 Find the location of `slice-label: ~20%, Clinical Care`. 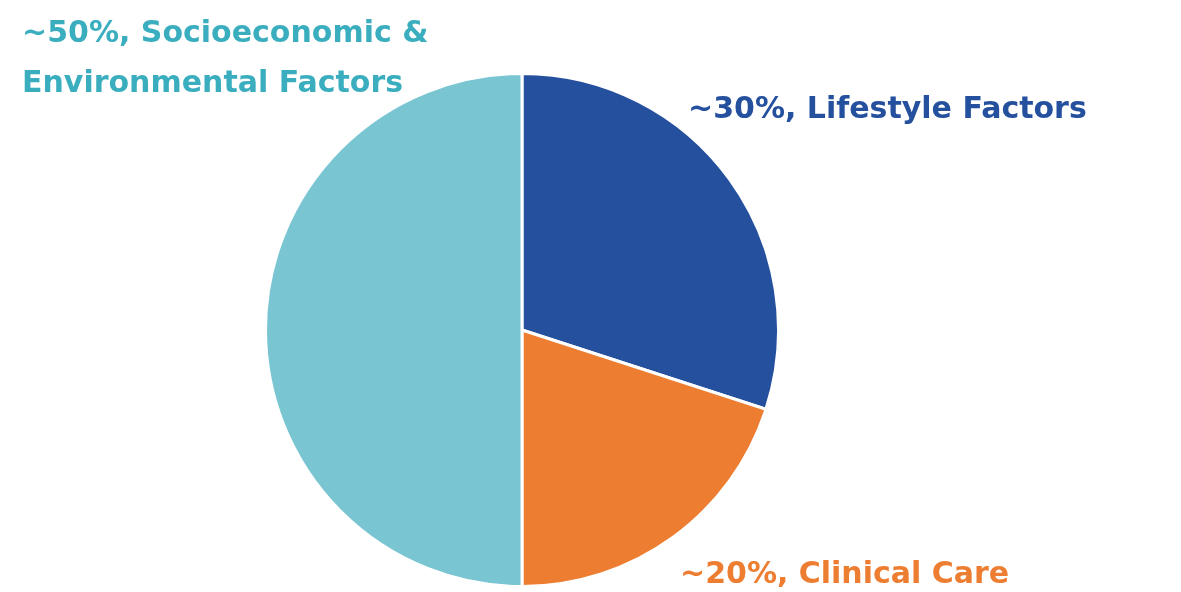

slice-label: ~20%, Clinical Care is located at coordinates (845, 572).